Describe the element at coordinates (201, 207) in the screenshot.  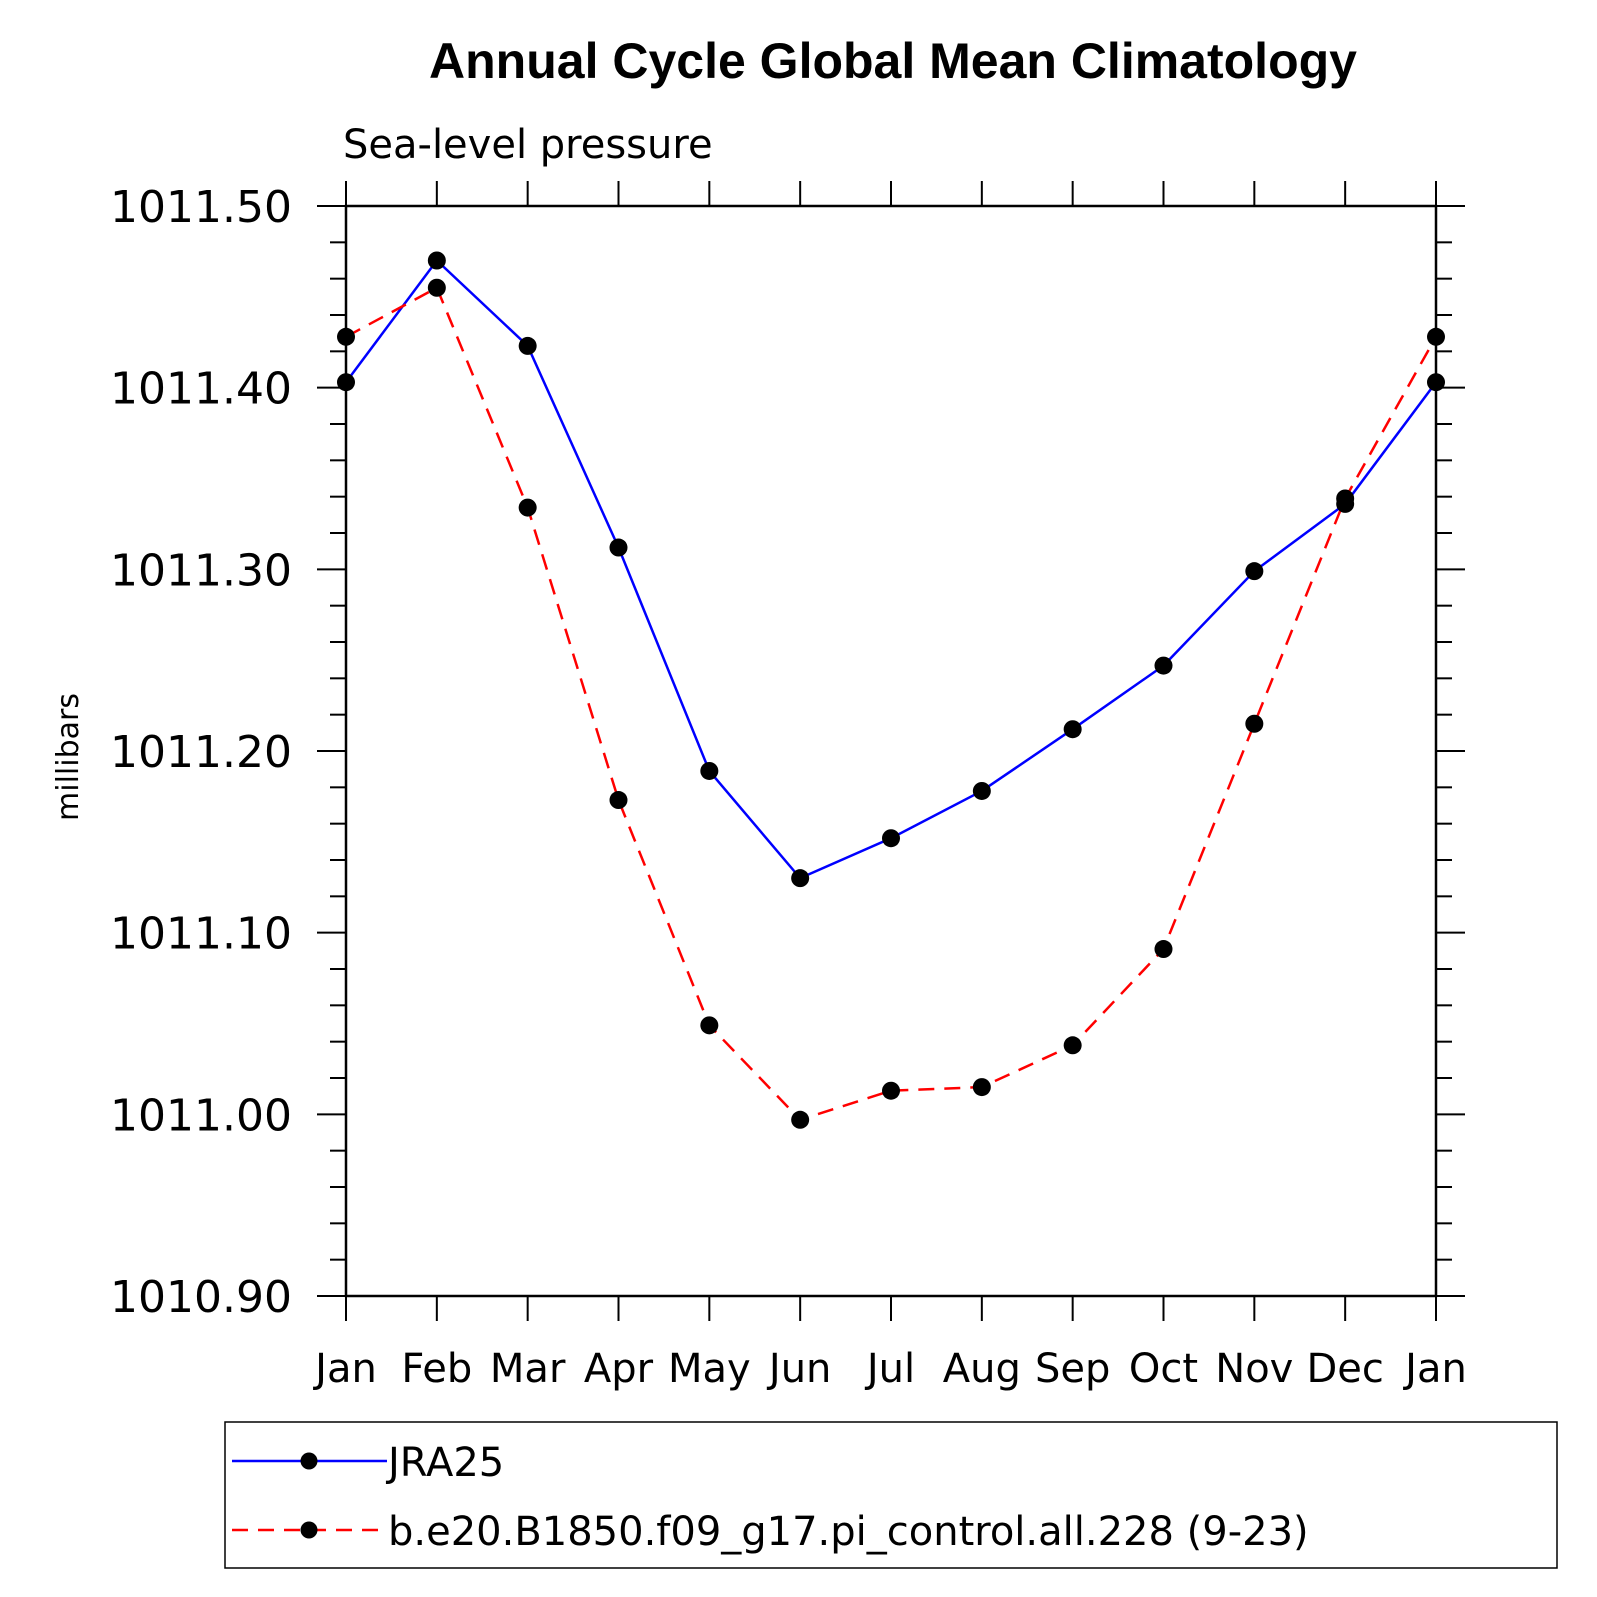
I see `y-tick-label: 1011.50` at that location.